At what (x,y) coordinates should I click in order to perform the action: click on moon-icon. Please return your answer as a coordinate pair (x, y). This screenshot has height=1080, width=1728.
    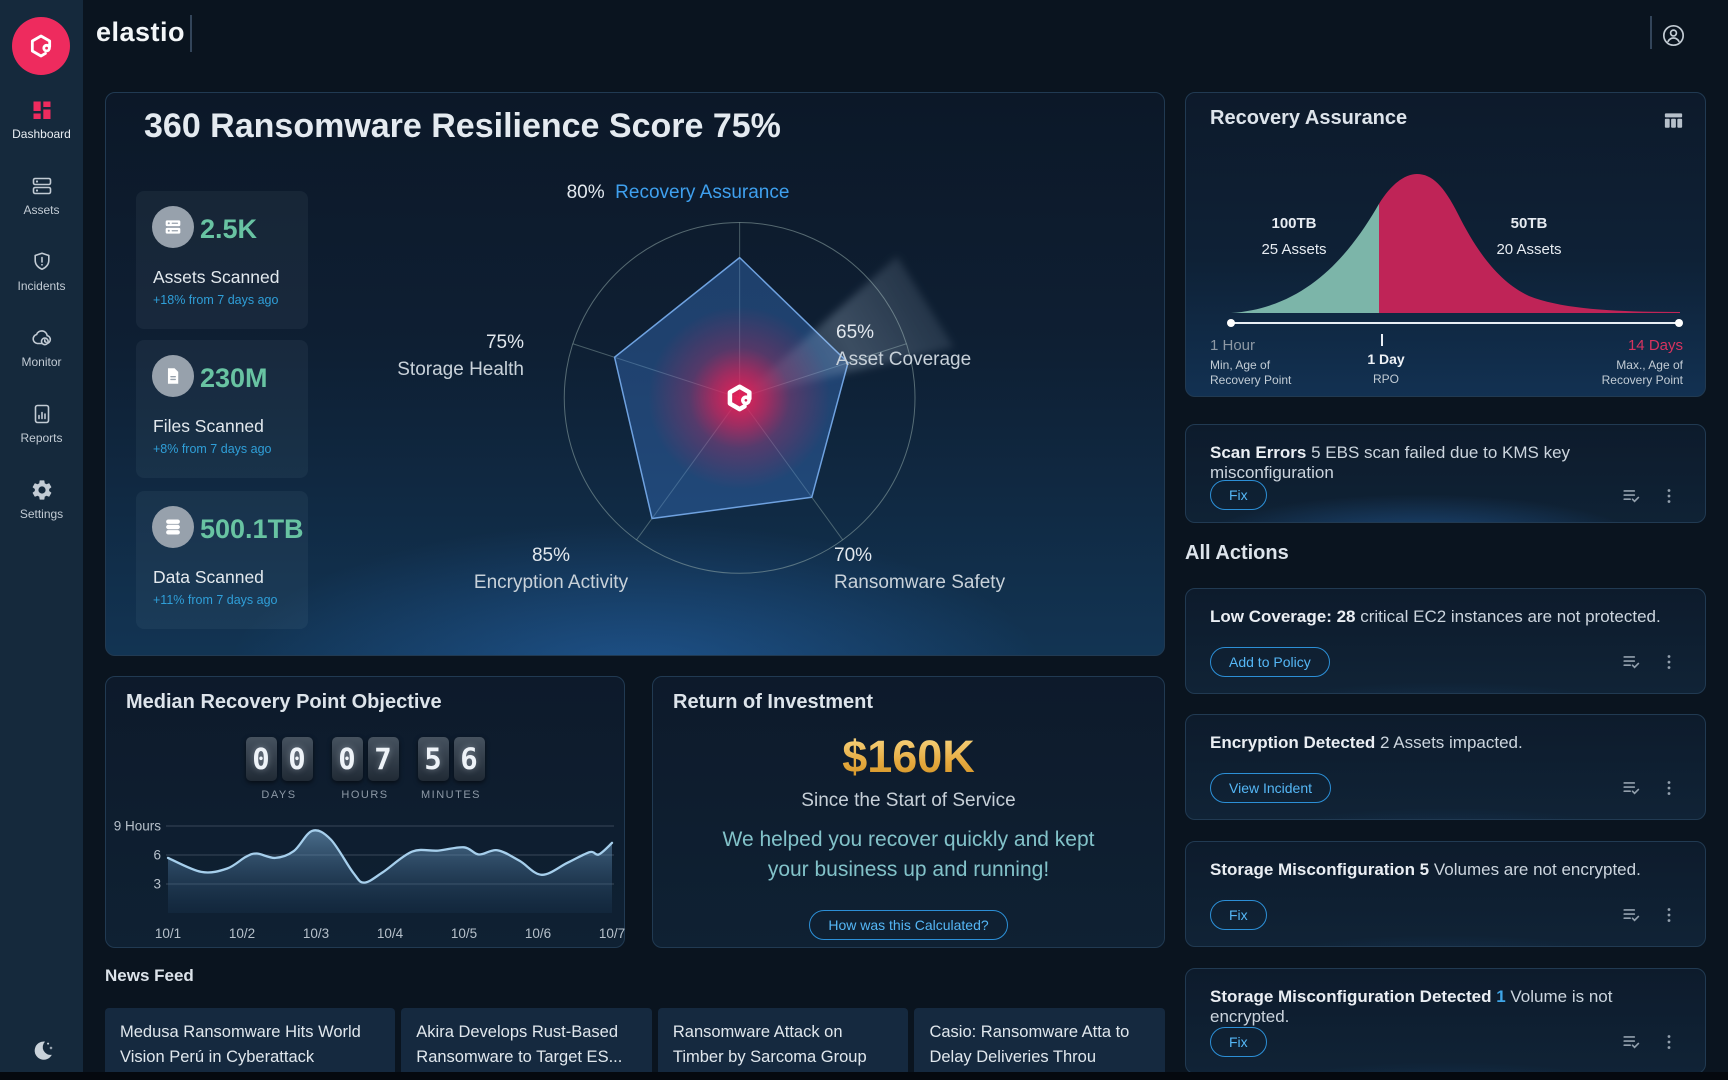
    Looking at the image, I should click on (43, 1050).